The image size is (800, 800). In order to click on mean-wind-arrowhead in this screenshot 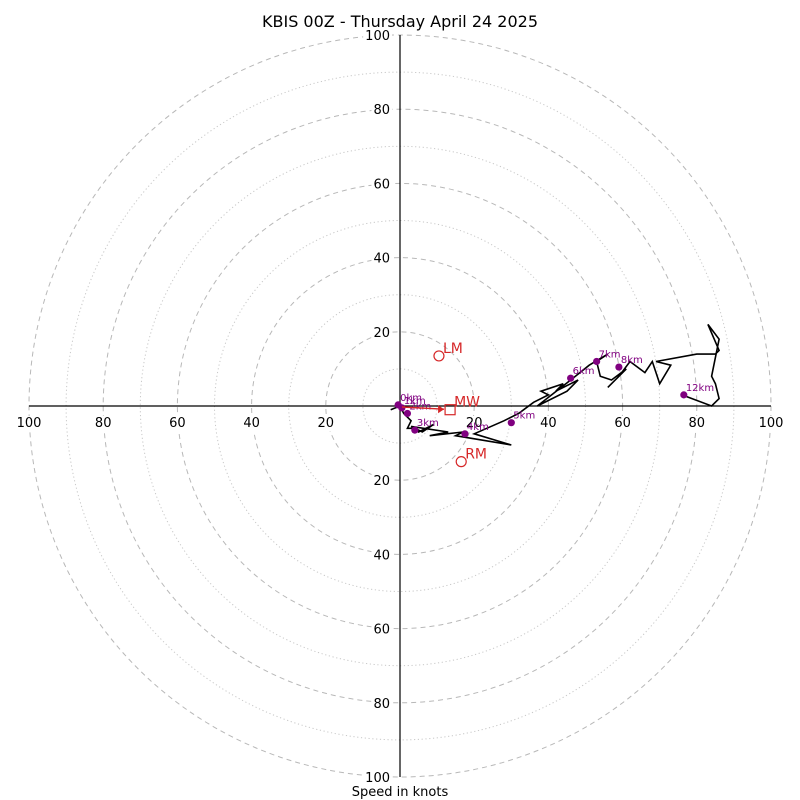, I will do `click(441, 409)`.